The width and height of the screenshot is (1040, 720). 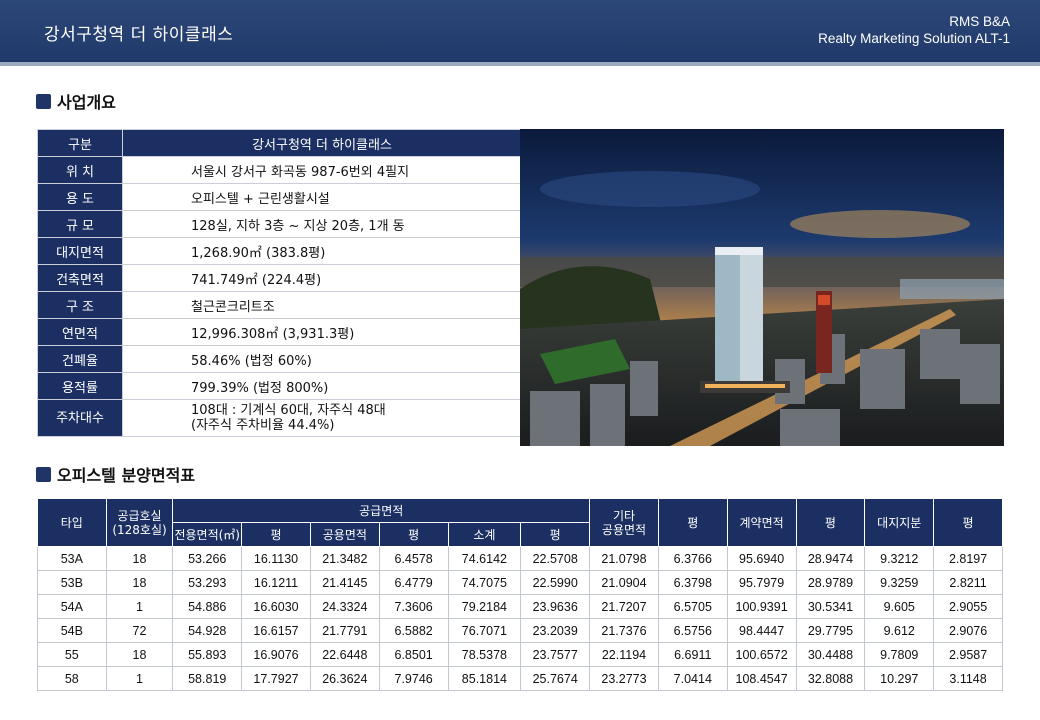 I want to click on table-cell: 58, so click(x=72, y=678).